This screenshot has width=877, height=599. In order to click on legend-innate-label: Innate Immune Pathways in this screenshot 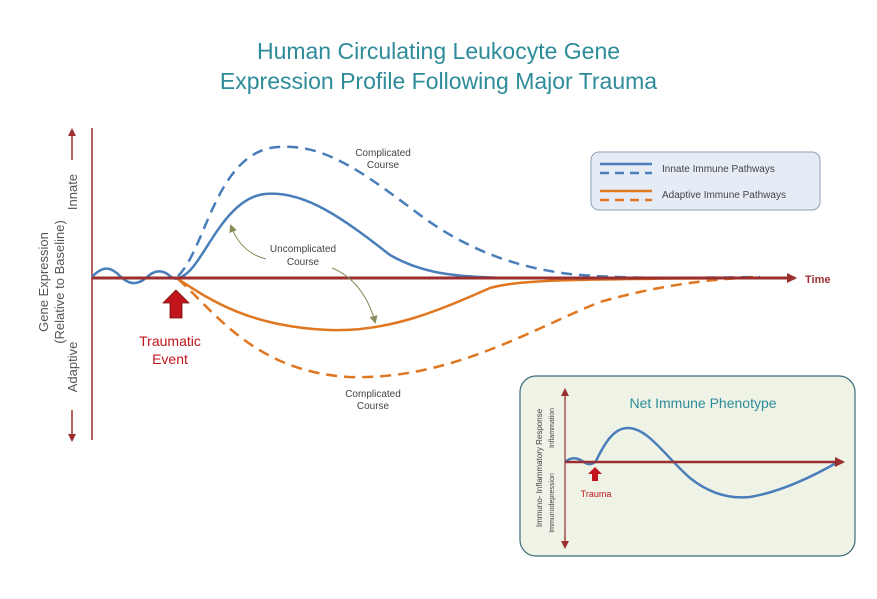, I will do `click(718, 169)`.